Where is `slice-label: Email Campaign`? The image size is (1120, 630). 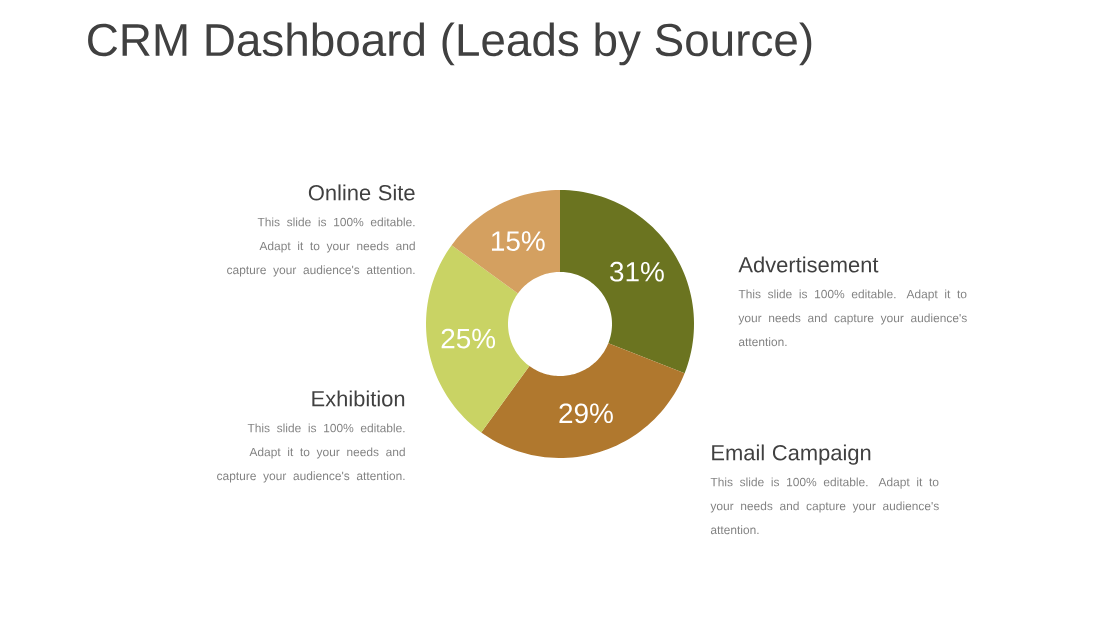 slice-label: Email Campaign is located at coordinates (791, 454).